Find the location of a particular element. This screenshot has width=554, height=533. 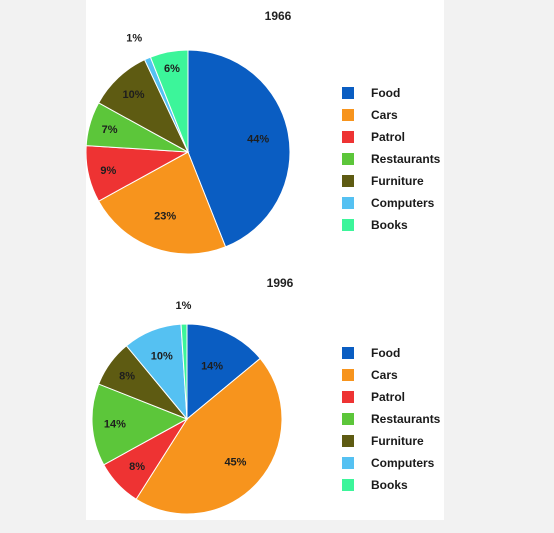

legend-label-books-1996: Books is located at coordinates (389, 485).